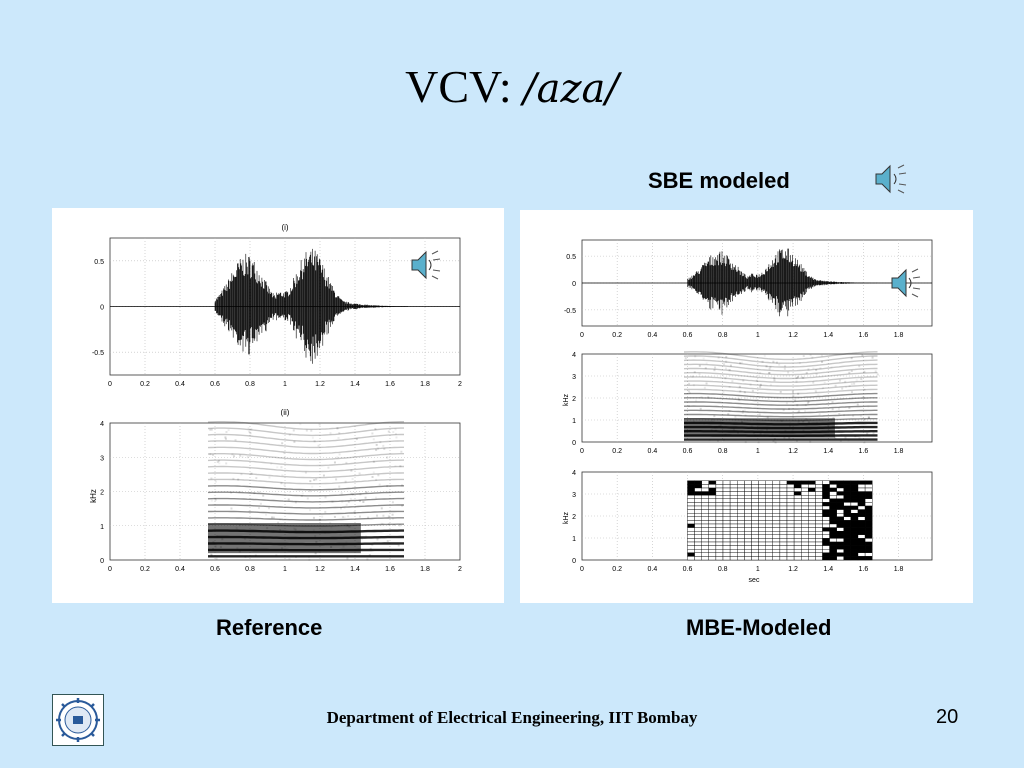  What do you see at coordinates (464, 86) in the screenshot?
I see `title-prefix: VCV:` at bounding box center [464, 86].